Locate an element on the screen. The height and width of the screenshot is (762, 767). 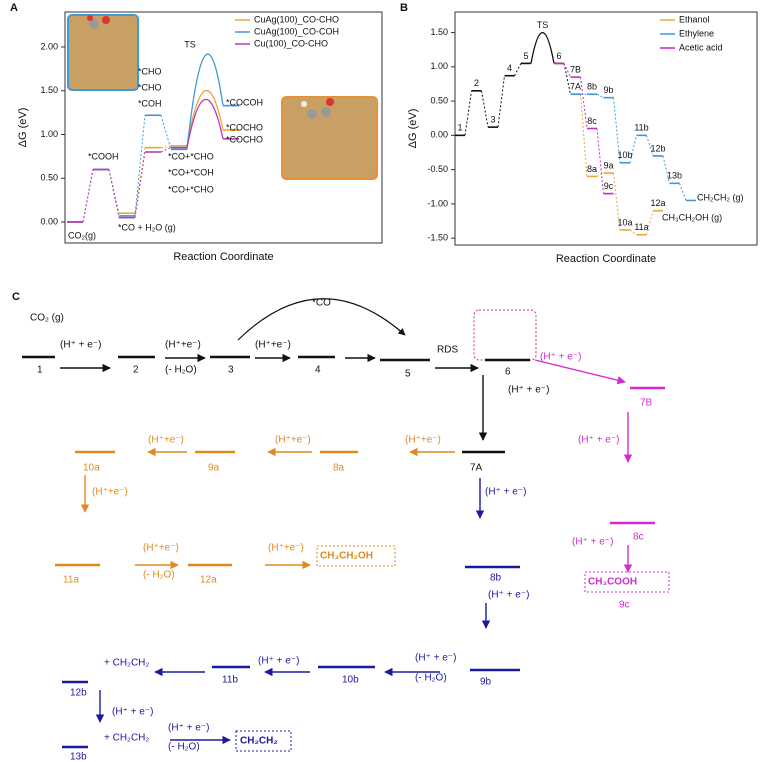
state-label: 3 is located at coordinates (492, 120).